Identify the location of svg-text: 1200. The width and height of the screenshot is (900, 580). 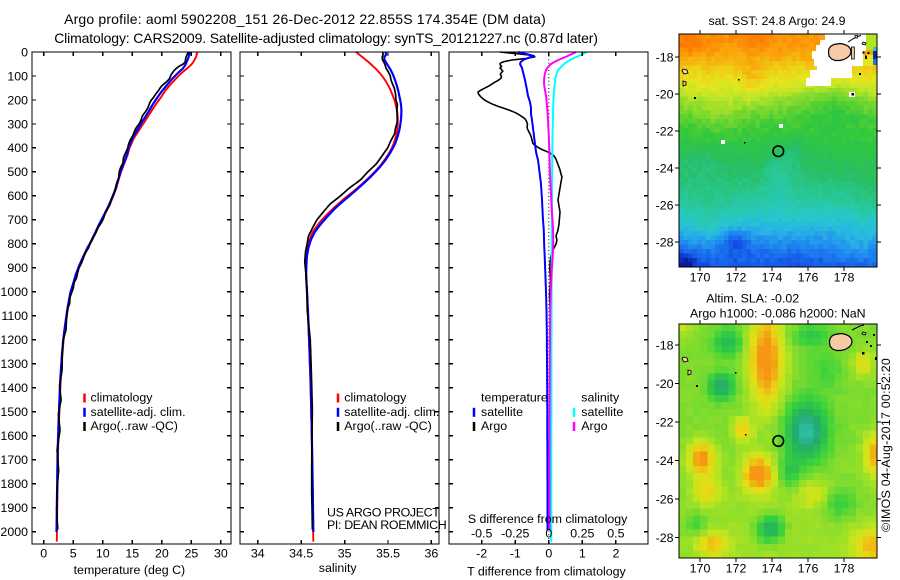
(14, 340).